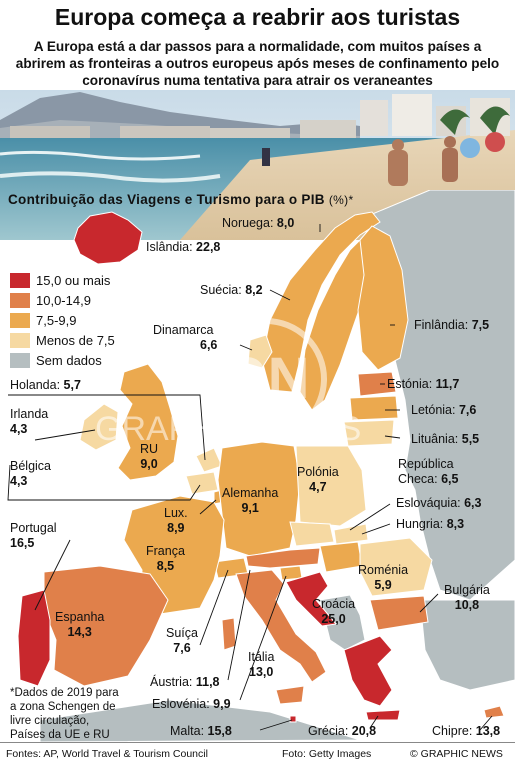 This screenshot has height=767, width=515. What do you see at coordinates (99, 427) in the screenshot?
I see `ireland-shape` at bounding box center [99, 427].